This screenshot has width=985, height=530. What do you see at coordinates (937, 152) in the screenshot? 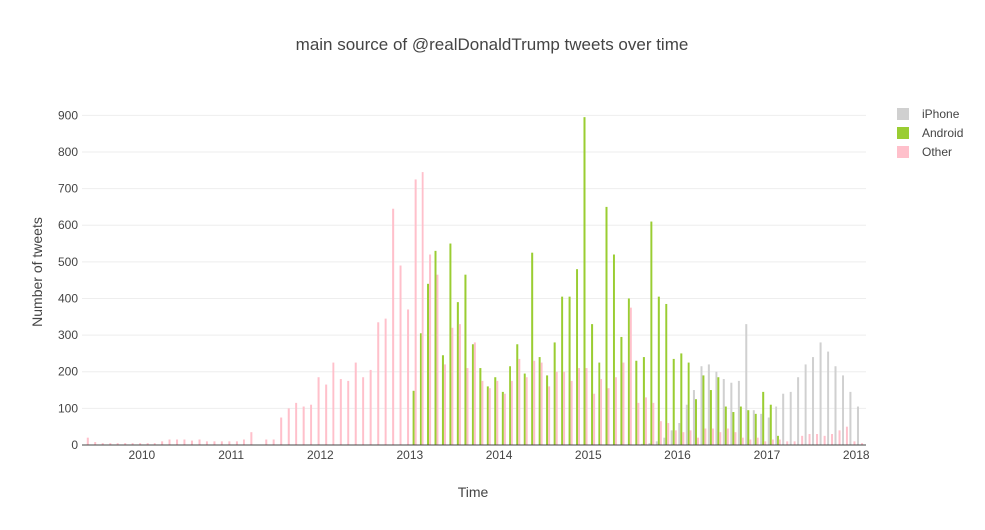
I see `legend-label-other: Other` at bounding box center [937, 152].